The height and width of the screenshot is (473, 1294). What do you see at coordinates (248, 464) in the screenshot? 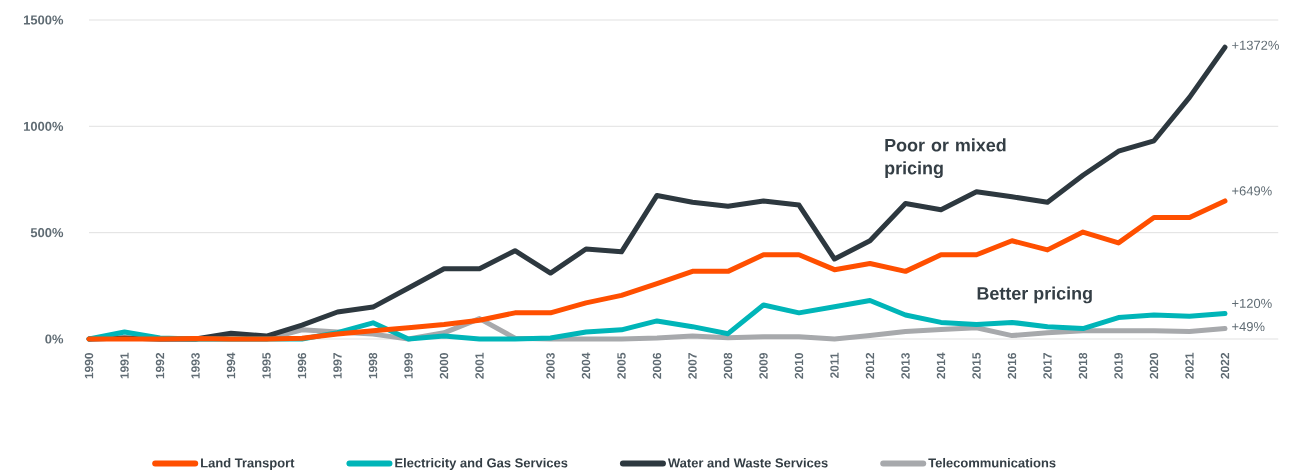
I see `legend-label: Land Transport` at bounding box center [248, 464].